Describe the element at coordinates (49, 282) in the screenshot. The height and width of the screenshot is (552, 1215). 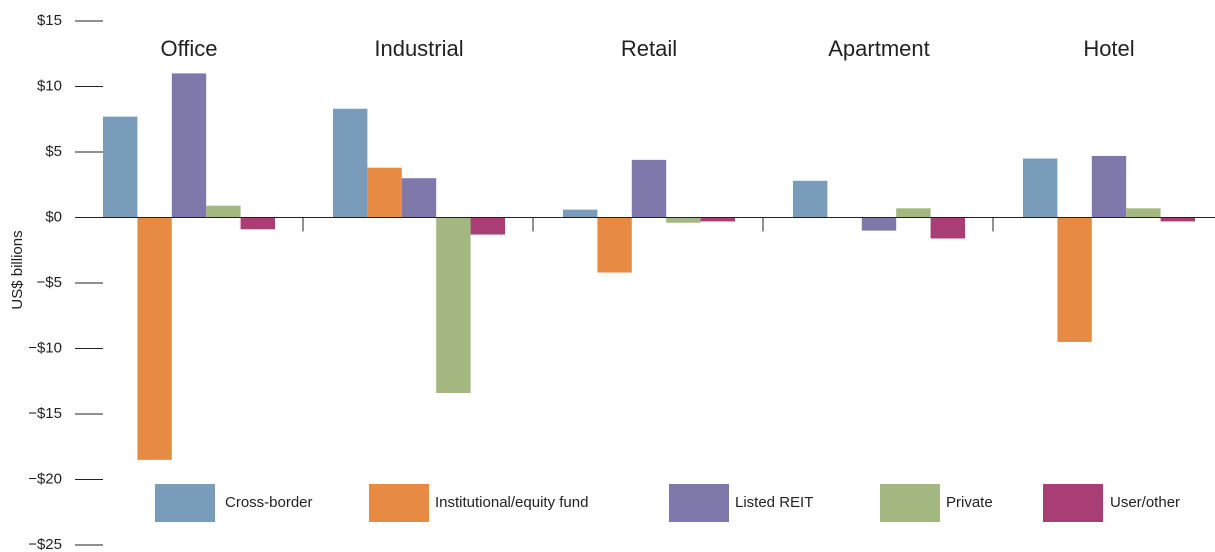
I see `y-tick-label: −$5` at that location.